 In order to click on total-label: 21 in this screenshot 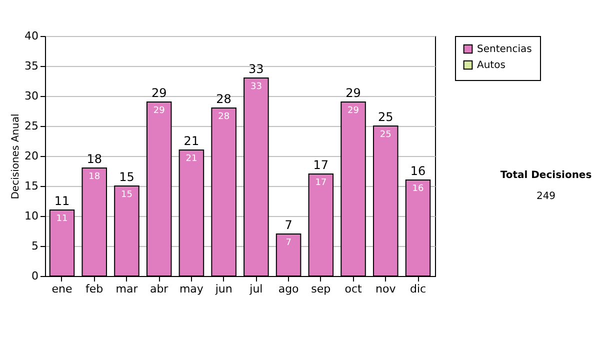, I will do `click(192, 141)`.